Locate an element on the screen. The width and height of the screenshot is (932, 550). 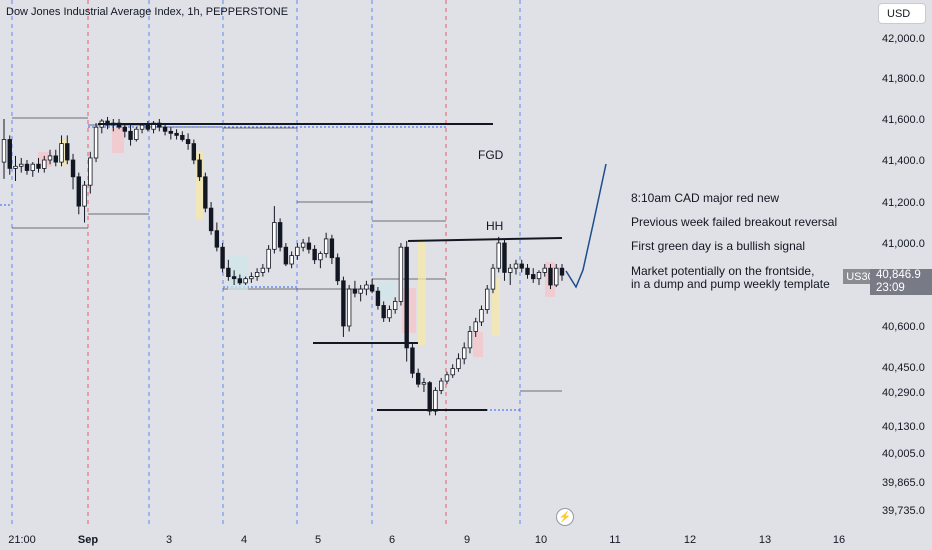
lightning-icon: ⚡ is located at coordinates (565, 517).